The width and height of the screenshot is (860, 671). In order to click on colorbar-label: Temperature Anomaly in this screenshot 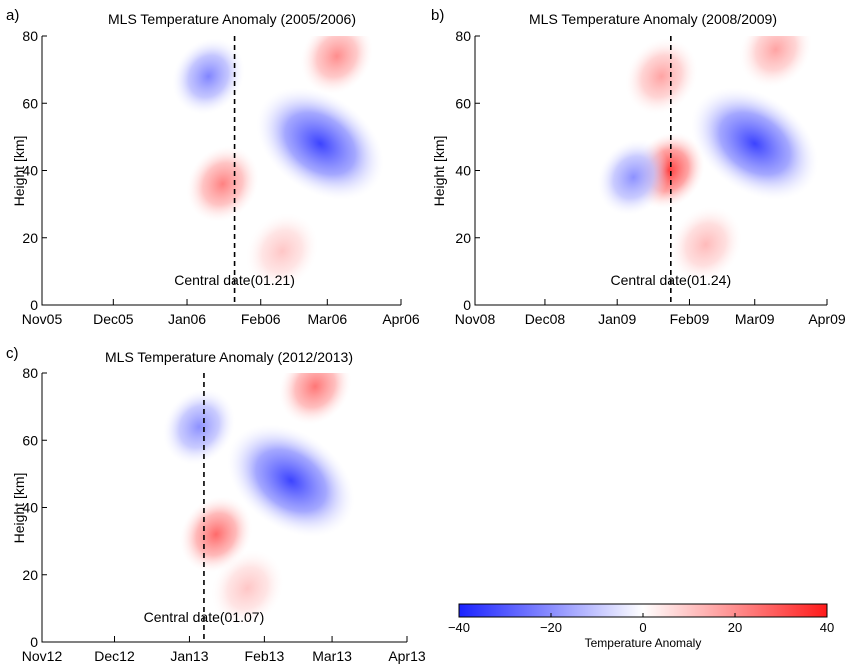, I will do `click(643, 643)`.